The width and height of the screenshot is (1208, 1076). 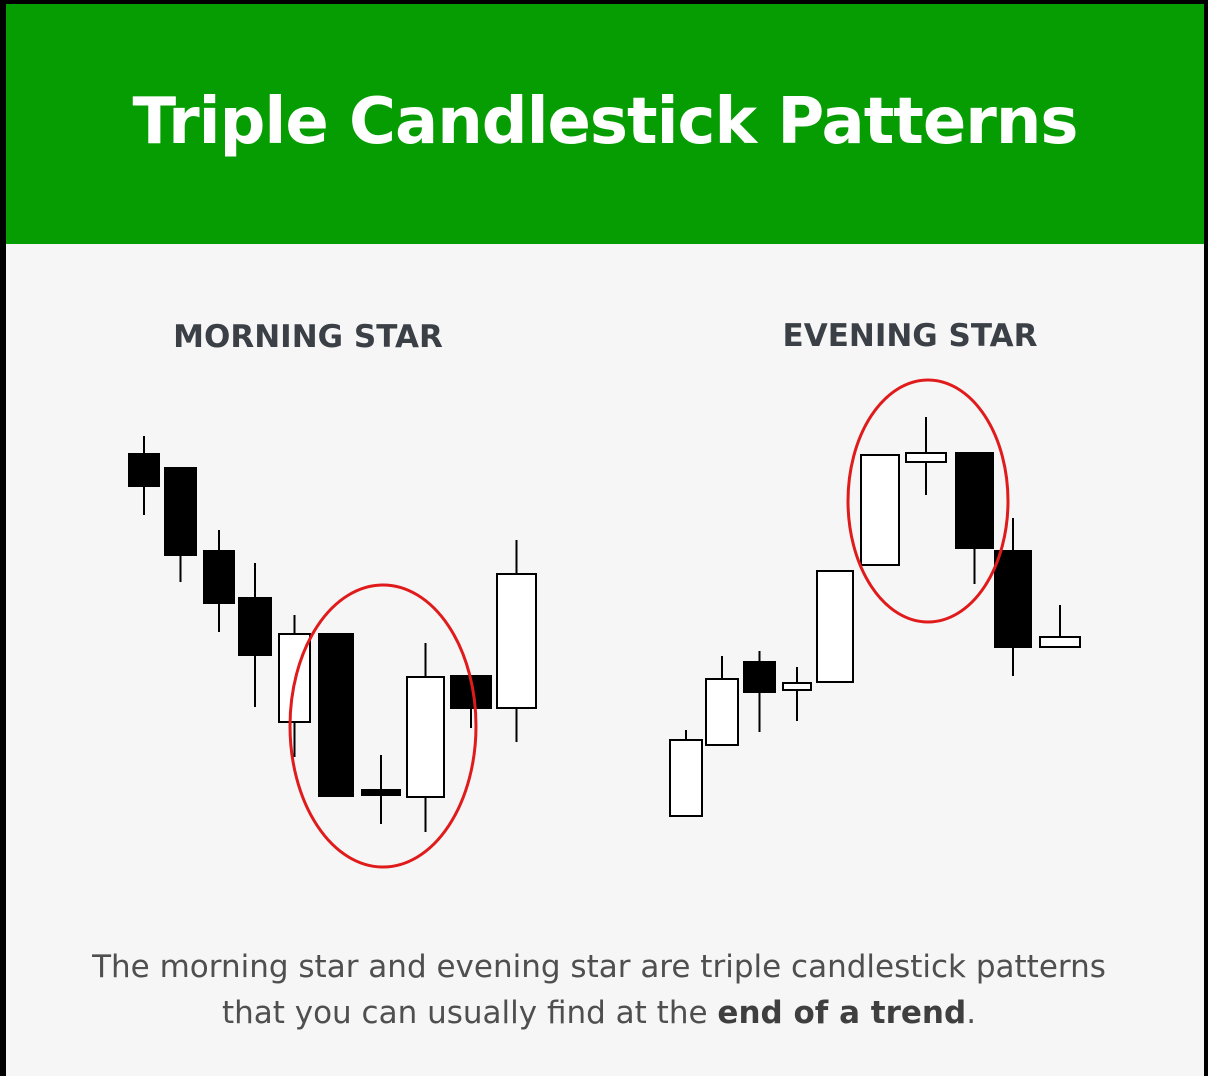 What do you see at coordinates (383, 726) in the screenshot?
I see `morning-star-highlight-circle` at bounding box center [383, 726].